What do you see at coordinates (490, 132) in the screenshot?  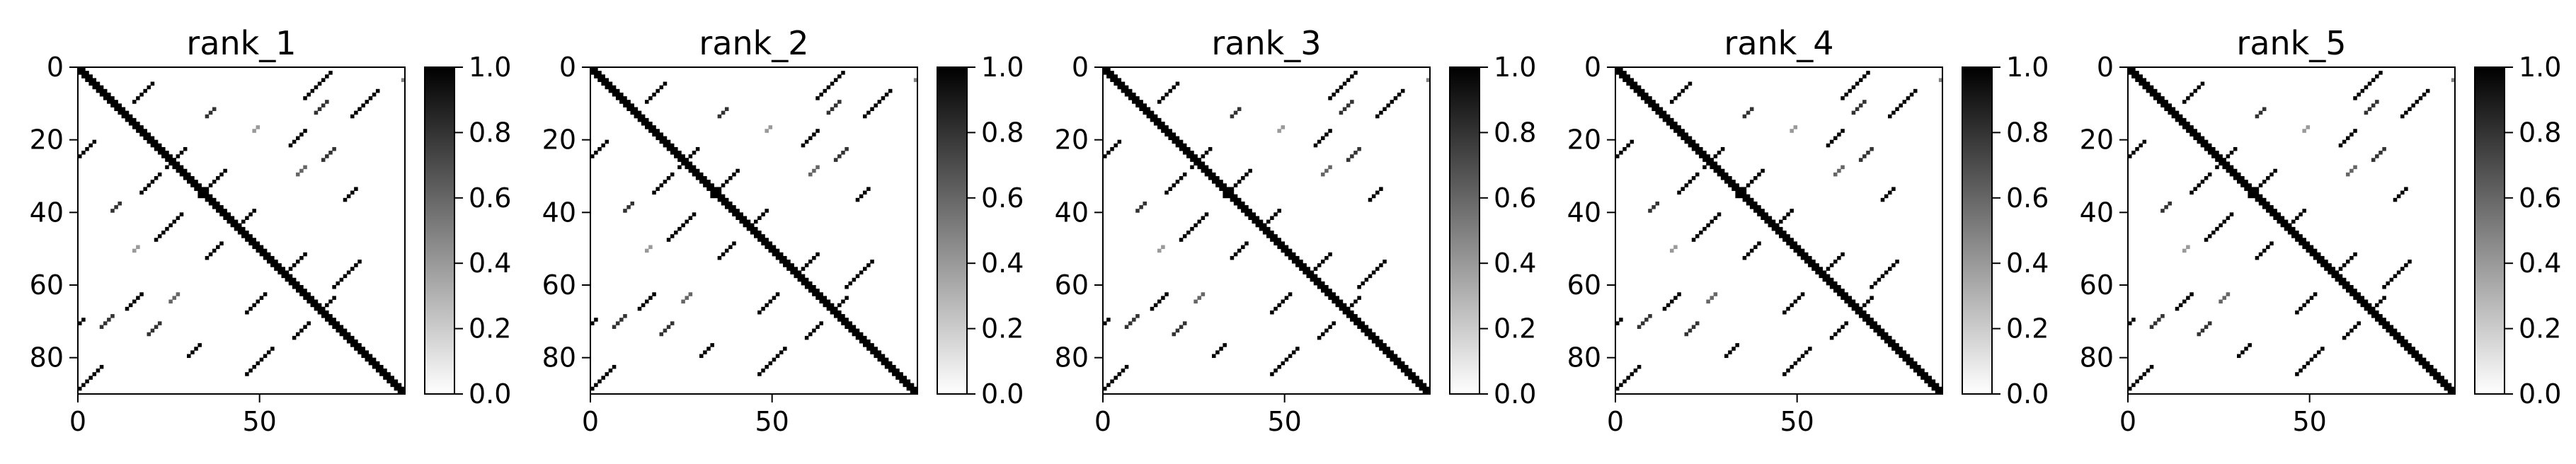 I see `colorbar-tick-label: 0.8` at bounding box center [490, 132].